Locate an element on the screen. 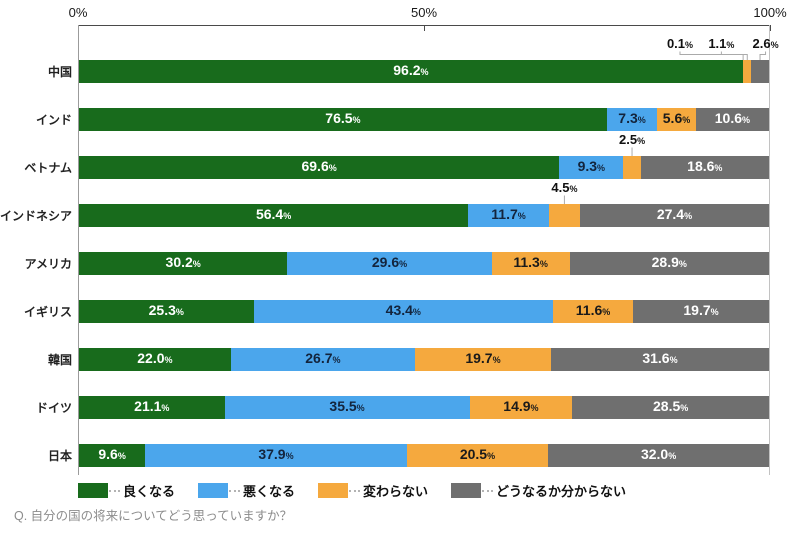 This screenshot has width=800, height=533. segment-value-label: 7.3% is located at coordinates (632, 118).